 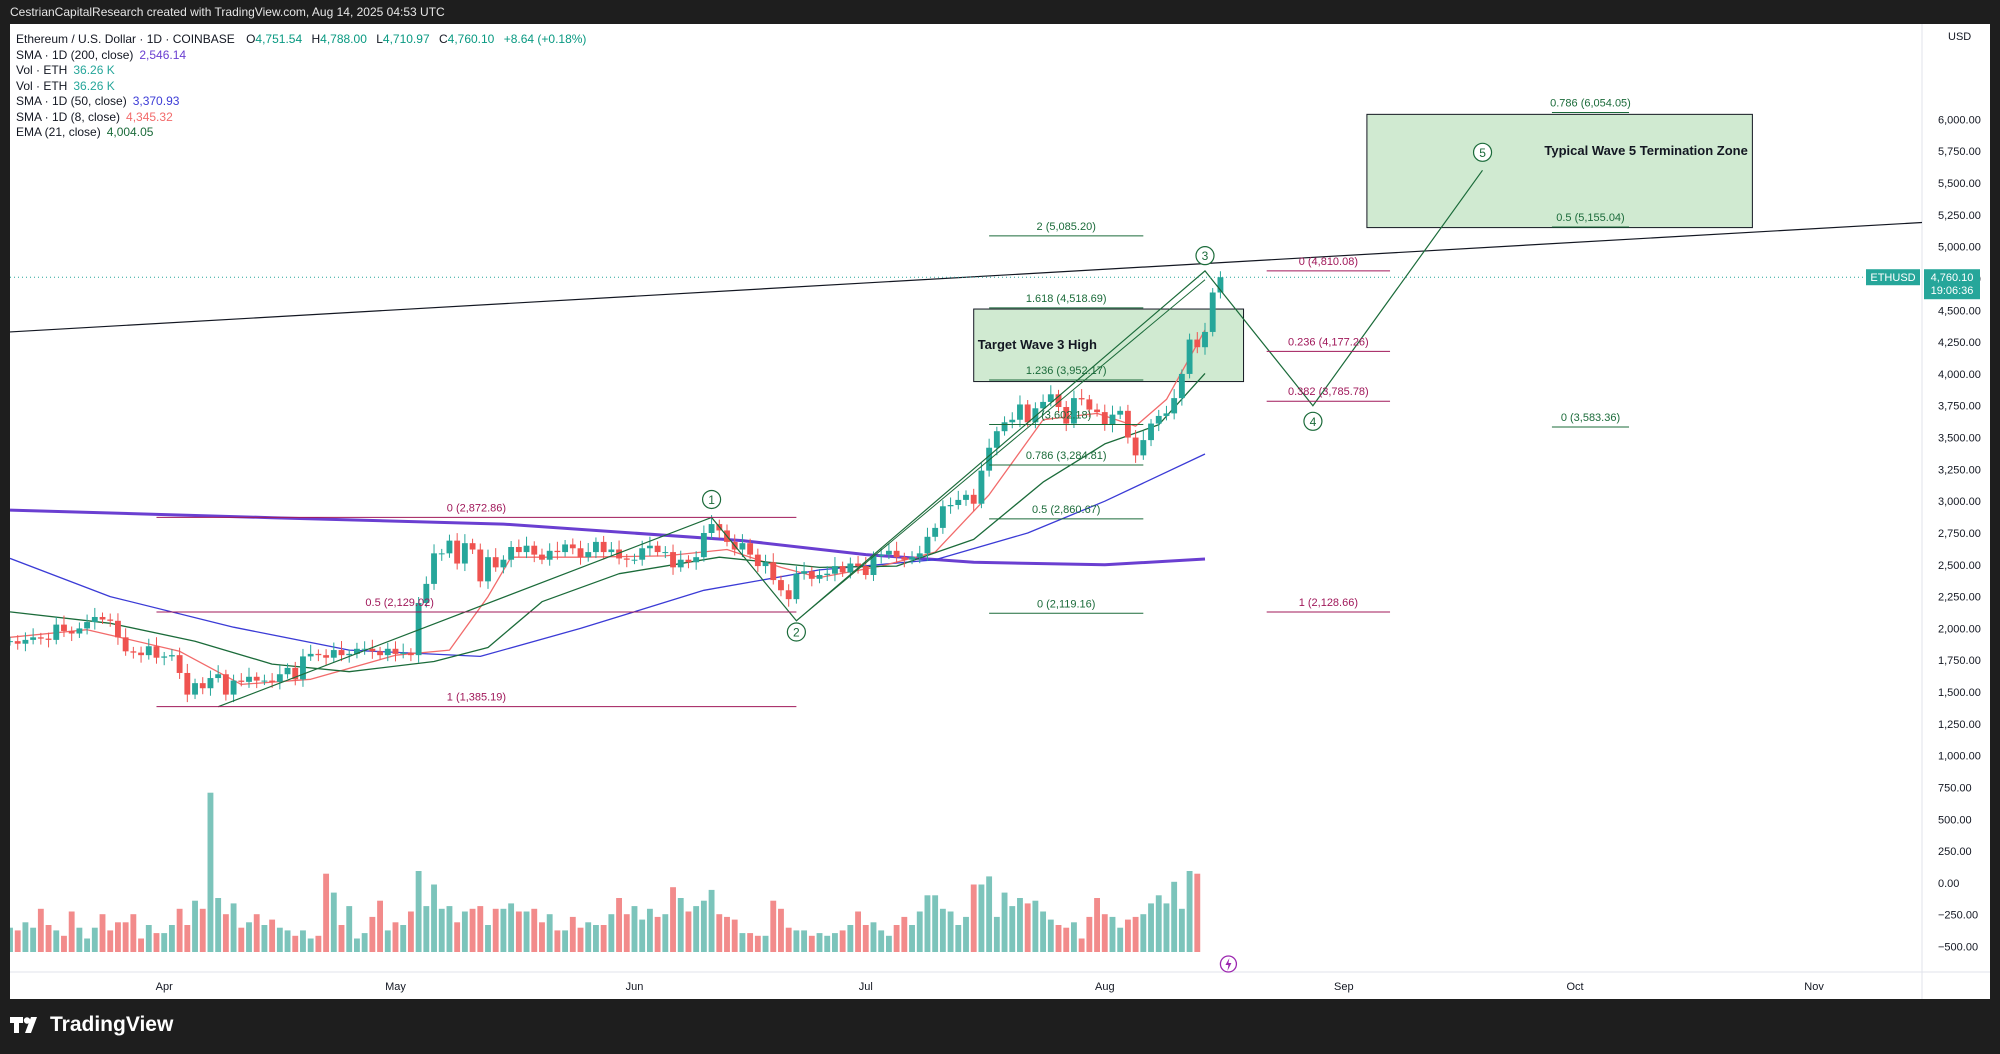 What do you see at coordinates (125, 39) in the screenshot?
I see `legend-symbol: Ethereum / U.S. Dollar · 1D · COINBASE` at bounding box center [125, 39].